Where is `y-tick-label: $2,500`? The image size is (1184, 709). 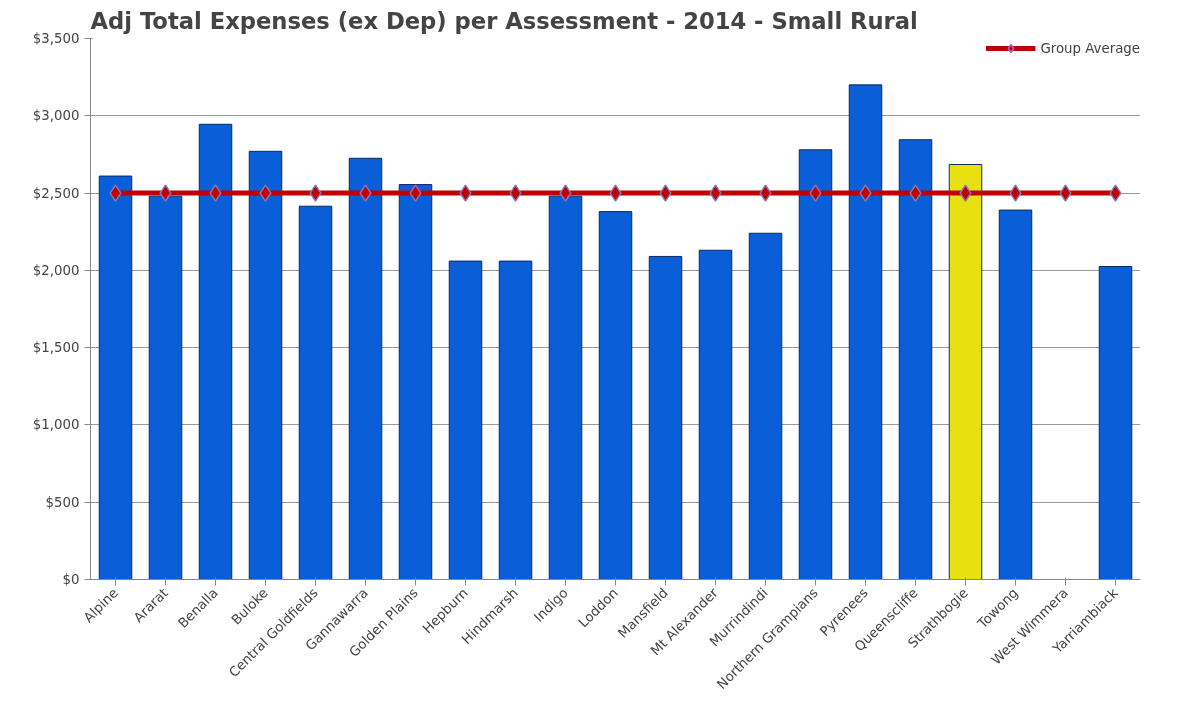 y-tick-label: $2,500 is located at coordinates (56, 193).